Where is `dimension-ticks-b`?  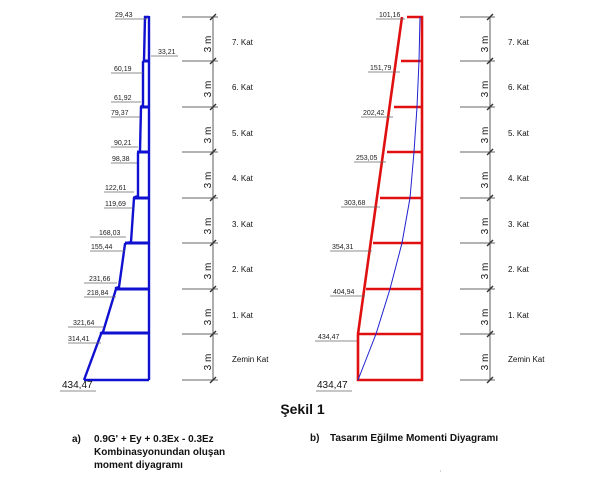
dimension-ticks-b is located at coordinates (490, 198).